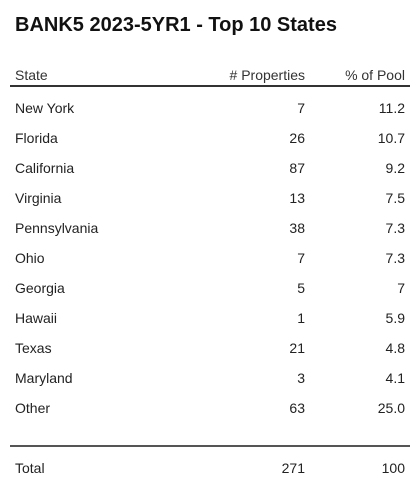  Describe the element at coordinates (395, 168) in the screenshot. I see `cell-pool: 9.2` at that location.